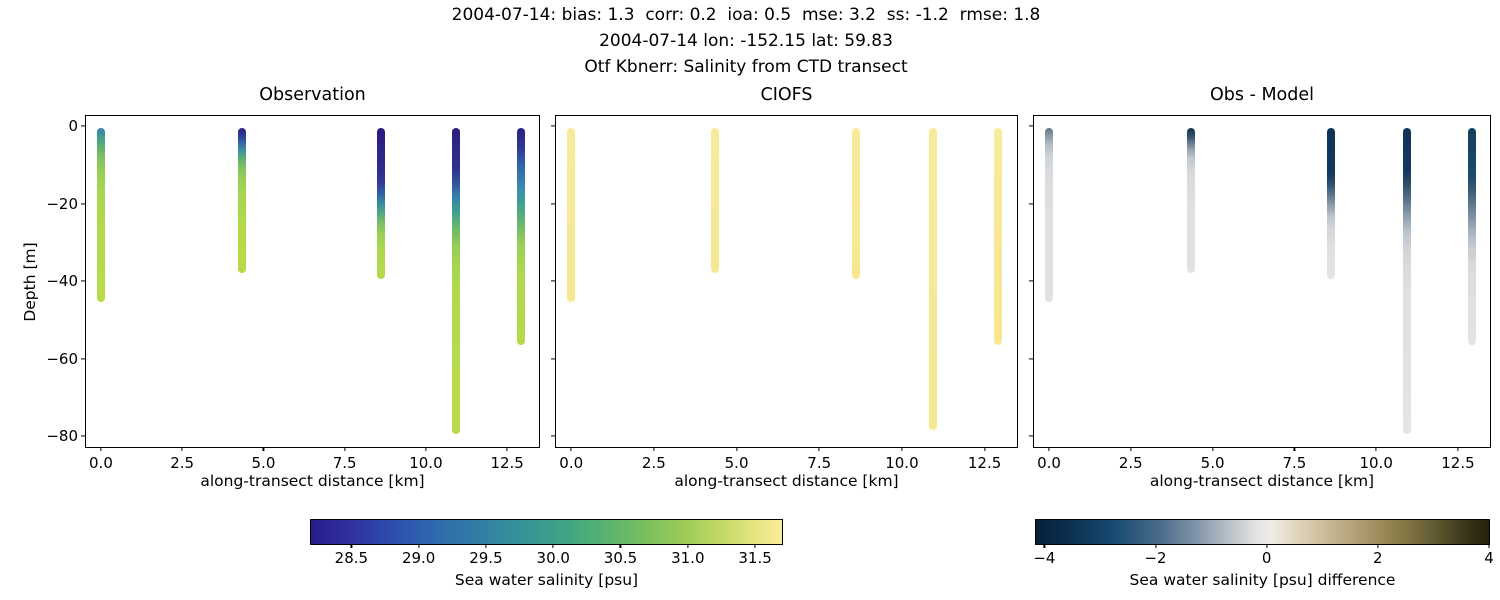 The height and width of the screenshot is (600, 1500). I want to click on location-line: 2004-07-14 lon: -152.15 lat: 59.83, so click(746, 41).